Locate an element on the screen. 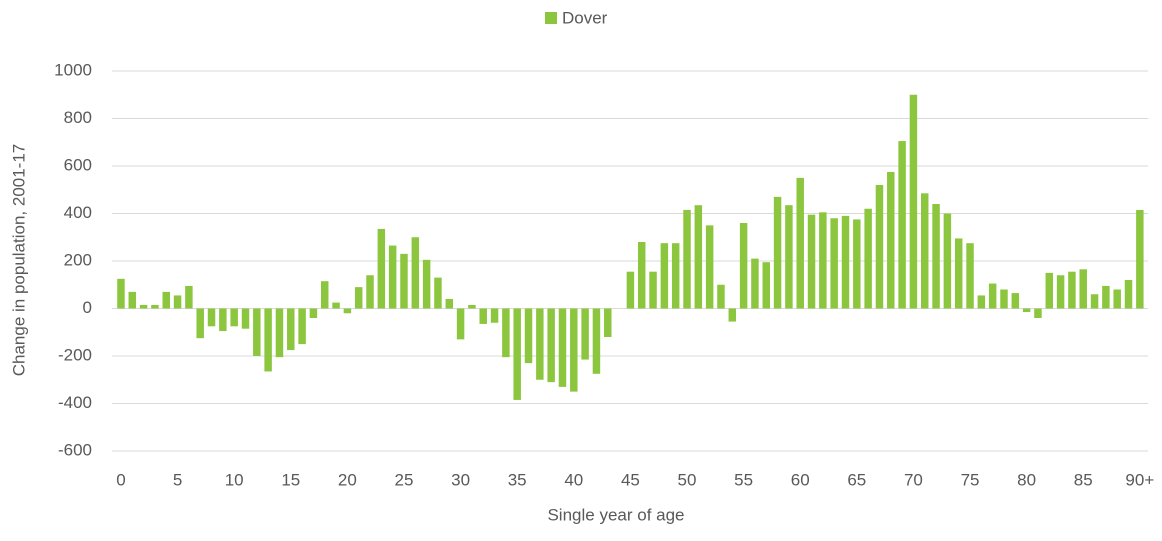 The image size is (1162, 541). x-tick-label: 80 is located at coordinates (1026, 479).